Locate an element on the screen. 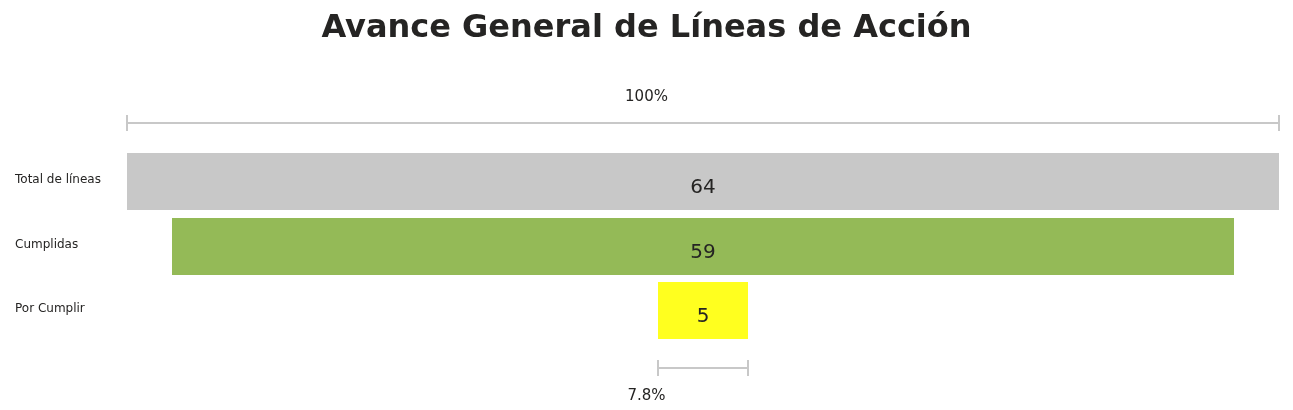 This screenshot has width=1293, height=410. text: Avance General de Líneas de Acción is located at coordinates (646, 26).